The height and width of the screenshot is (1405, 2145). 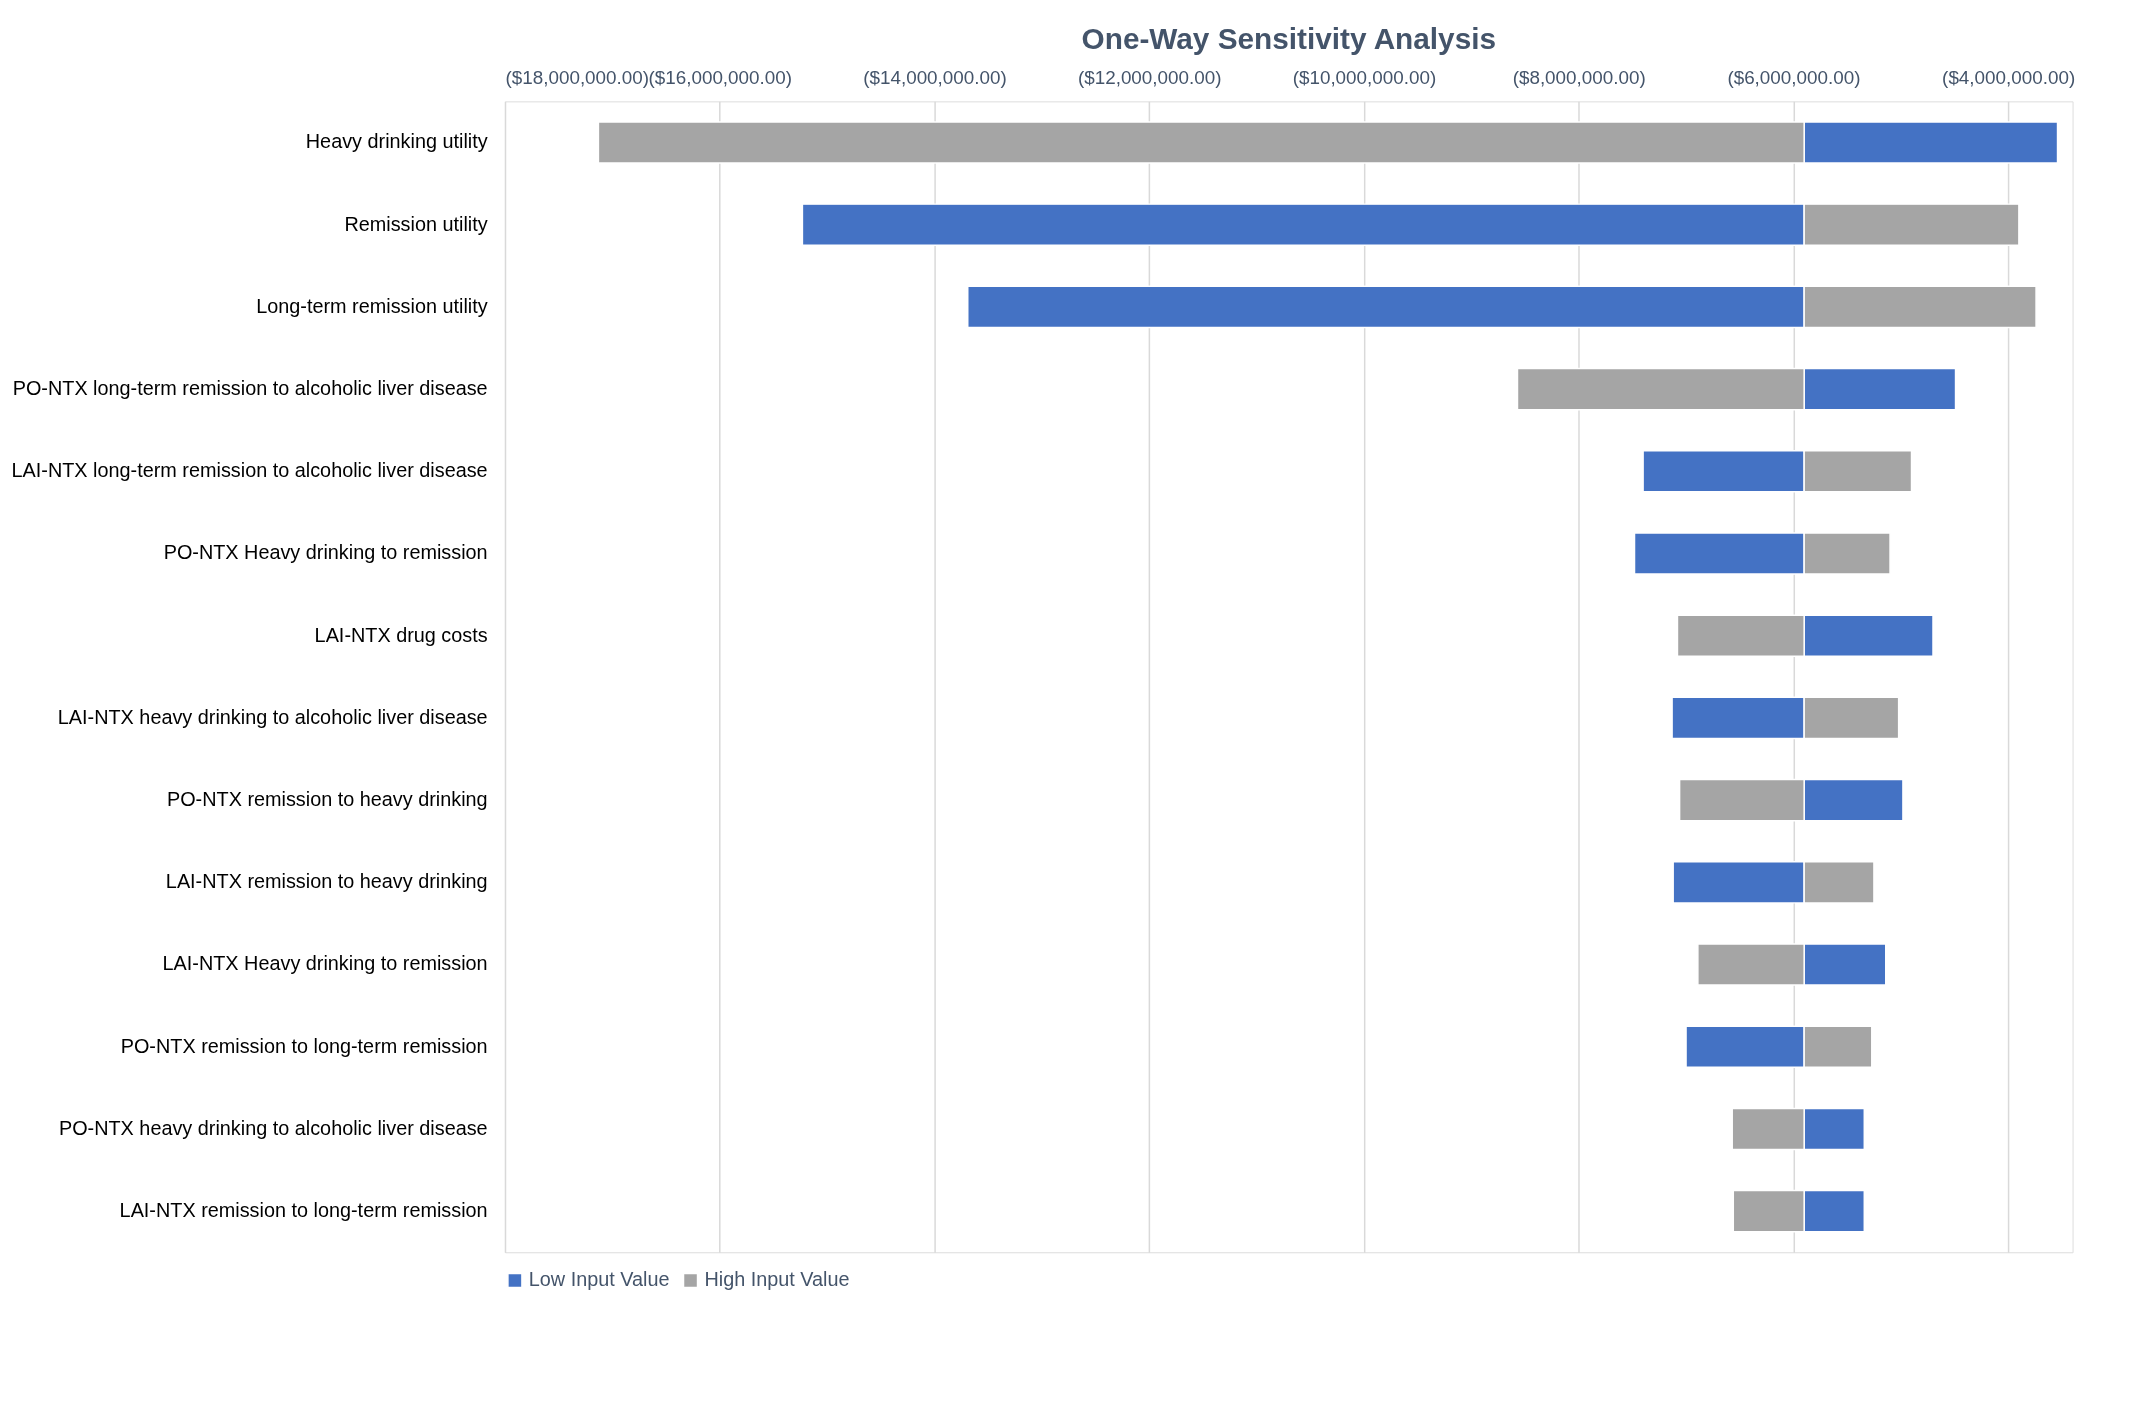 What do you see at coordinates (372, 305) in the screenshot?
I see `y-tick-label: Long-term remission utility` at bounding box center [372, 305].